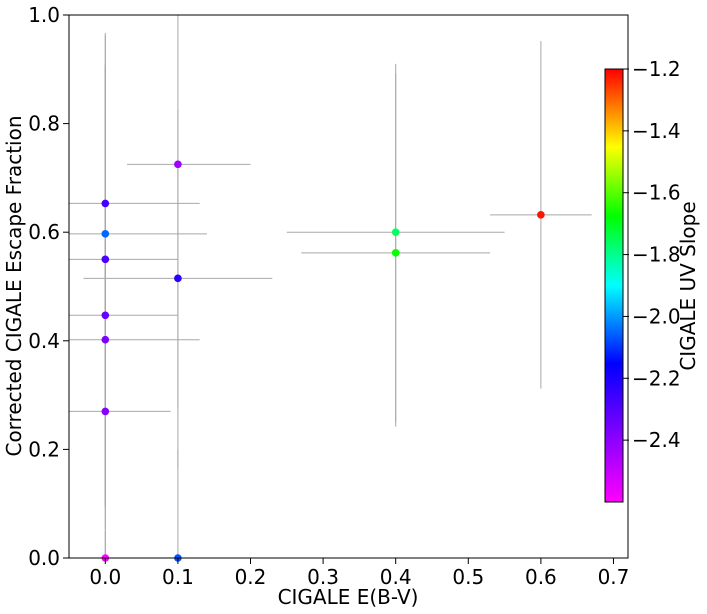 Image resolution: width=707 pixels, height=614 pixels. Describe the element at coordinates (44, 558) in the screenshot. I see `y-tick-label: 0.0` at that location.